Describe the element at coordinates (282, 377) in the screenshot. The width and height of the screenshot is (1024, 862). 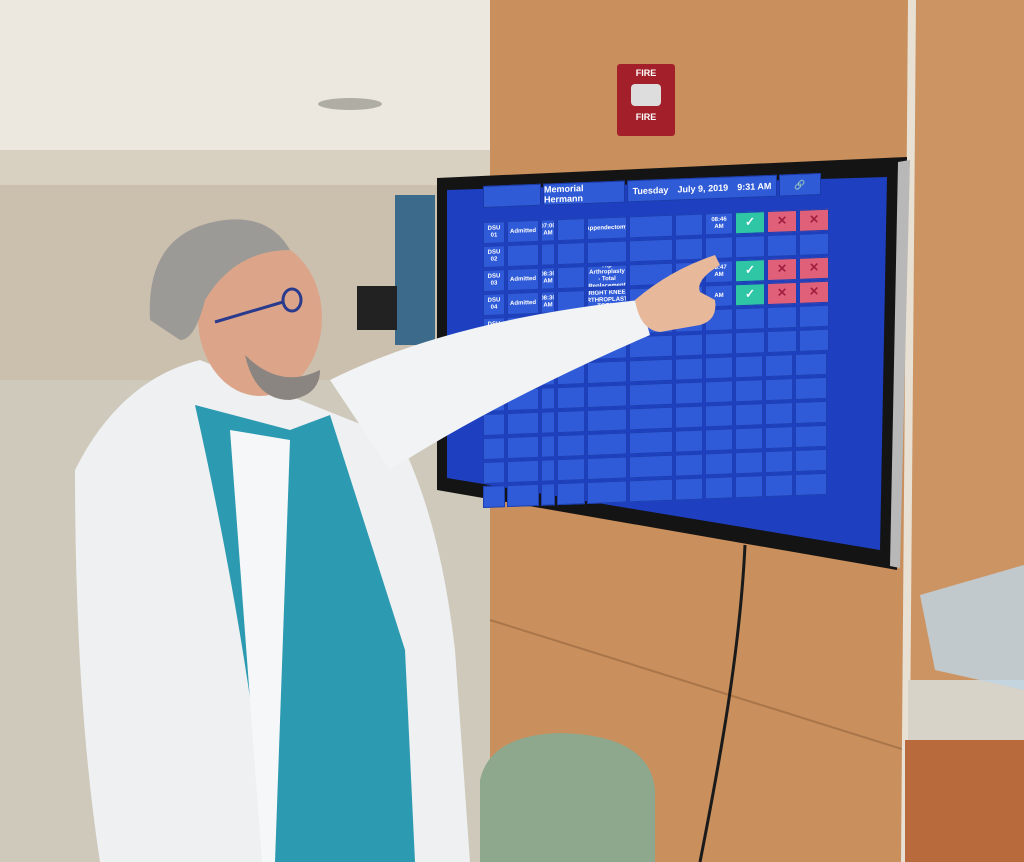
I see `beard` at that location.